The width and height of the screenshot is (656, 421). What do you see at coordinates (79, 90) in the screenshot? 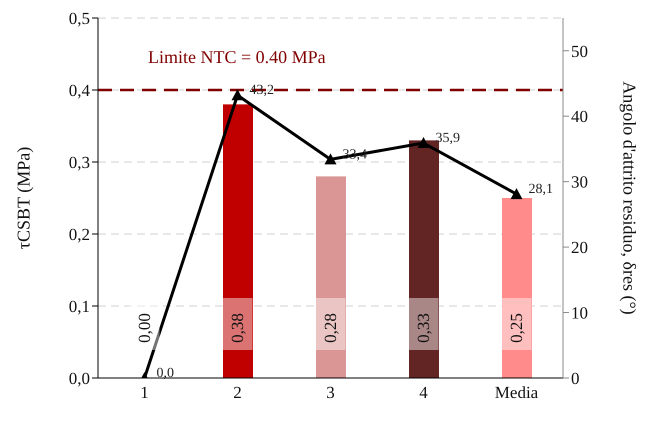
I see `y-tick-label: 0,4` at bounding box center [79, 90].